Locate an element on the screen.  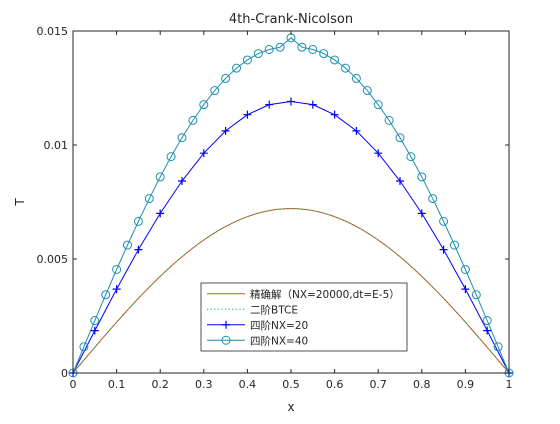
x-tick-label: 0.4 is located at coordinates (248, 384).